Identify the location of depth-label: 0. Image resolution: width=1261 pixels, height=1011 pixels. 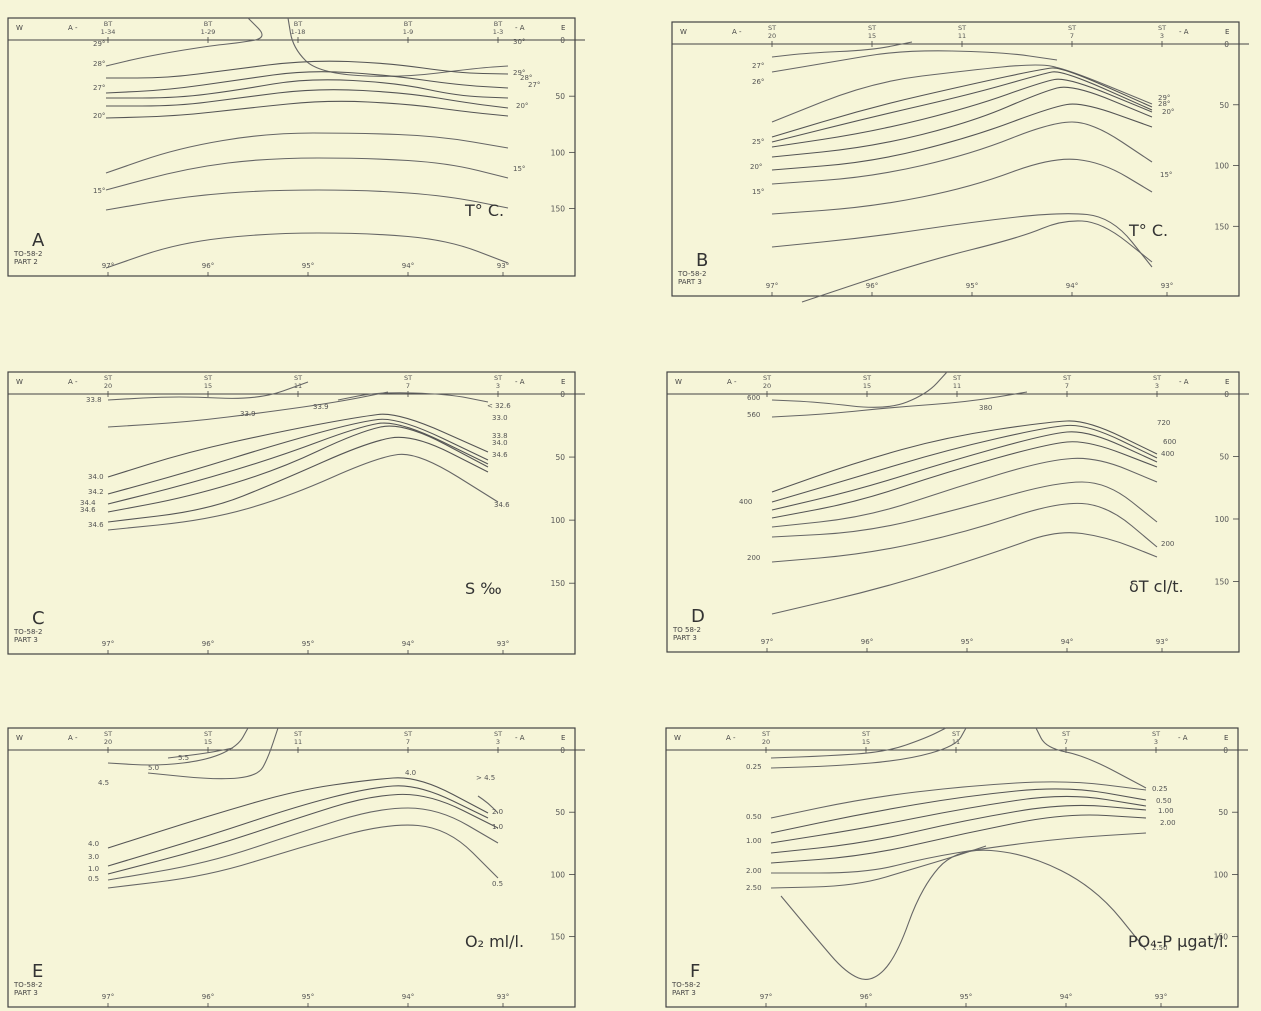
(562, 750).